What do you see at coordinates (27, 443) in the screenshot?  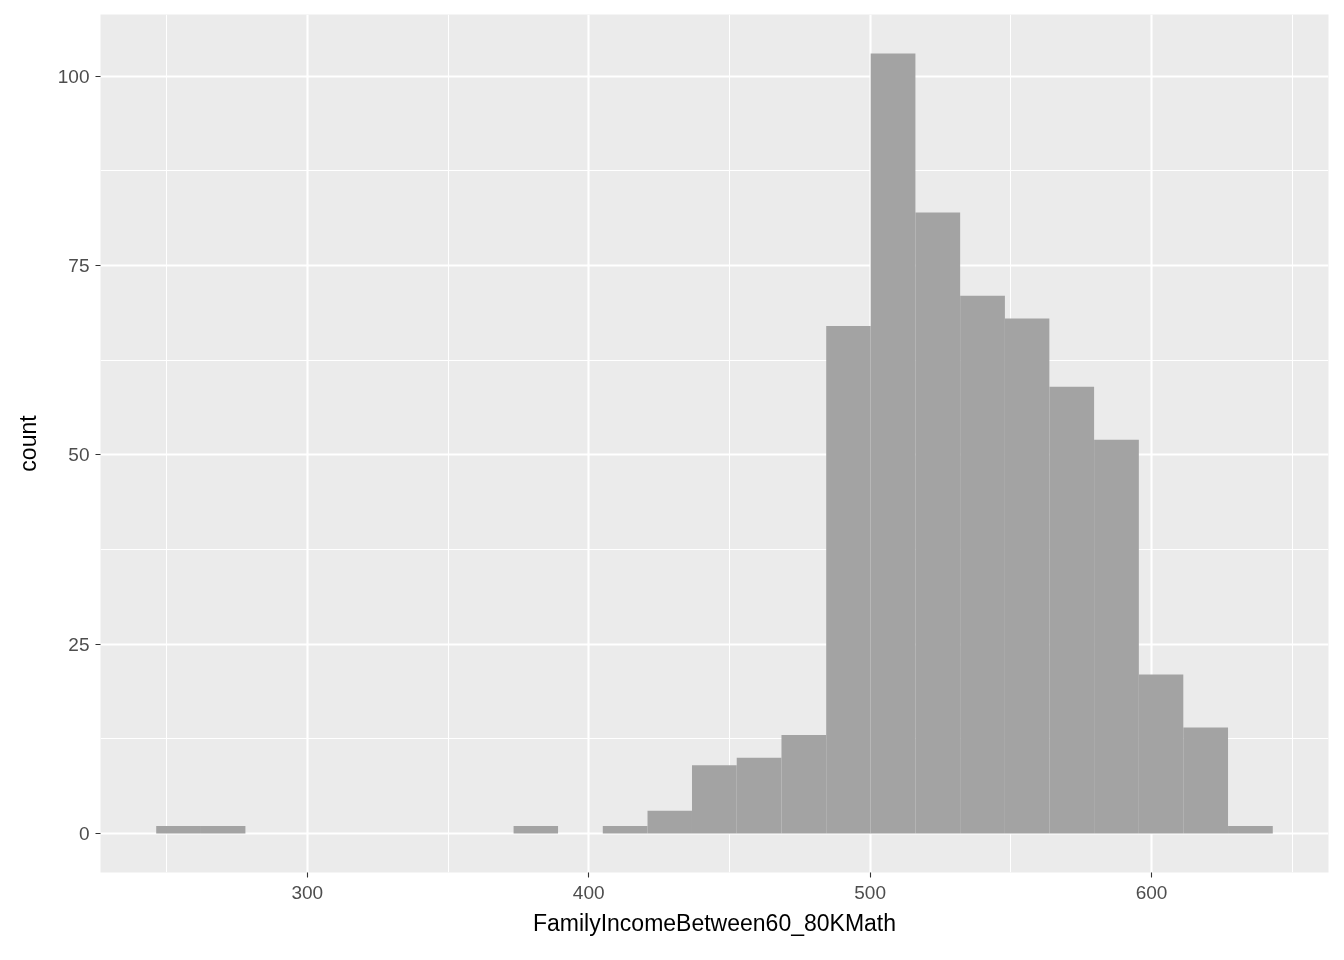 I see `y-axis-title: count` at bounding box center [27, 443].